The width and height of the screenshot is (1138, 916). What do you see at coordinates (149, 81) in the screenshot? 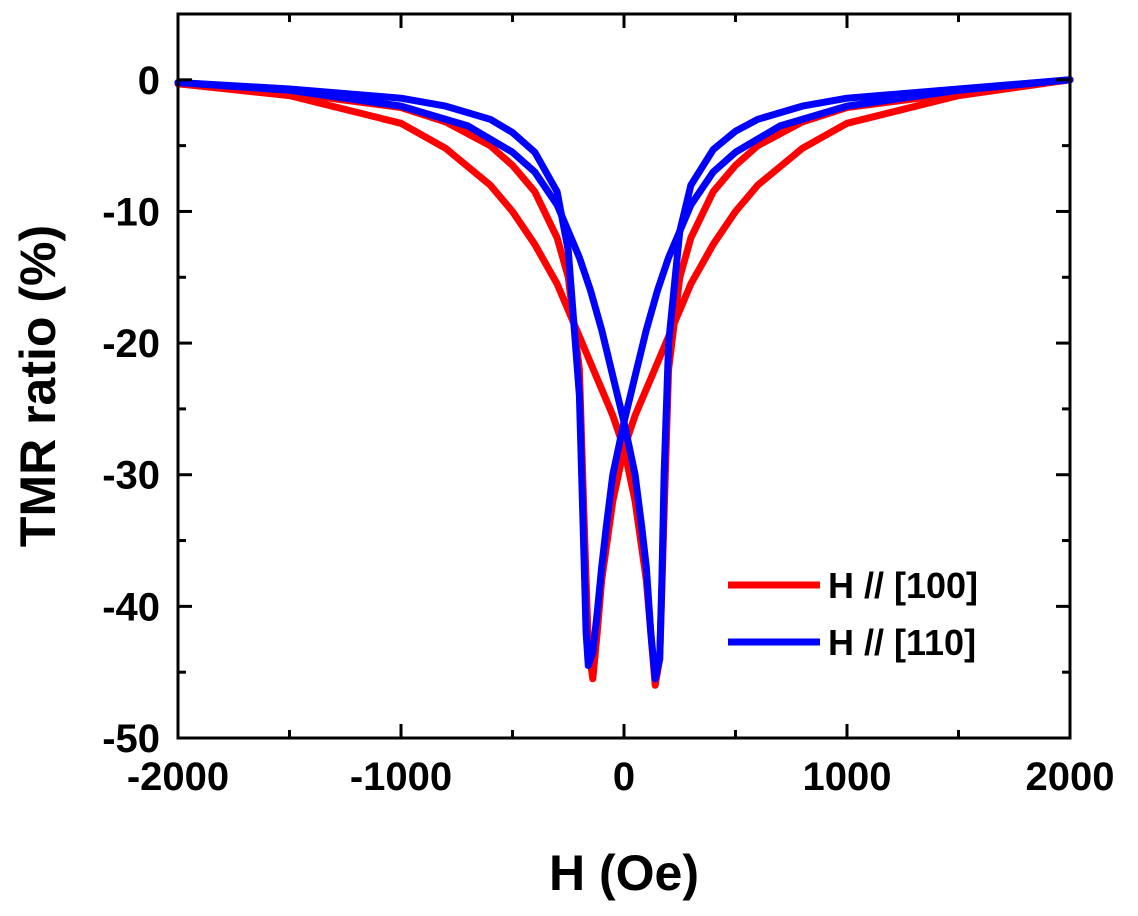
I see `y-tick-label: 0` at bounding box center [149, 81].